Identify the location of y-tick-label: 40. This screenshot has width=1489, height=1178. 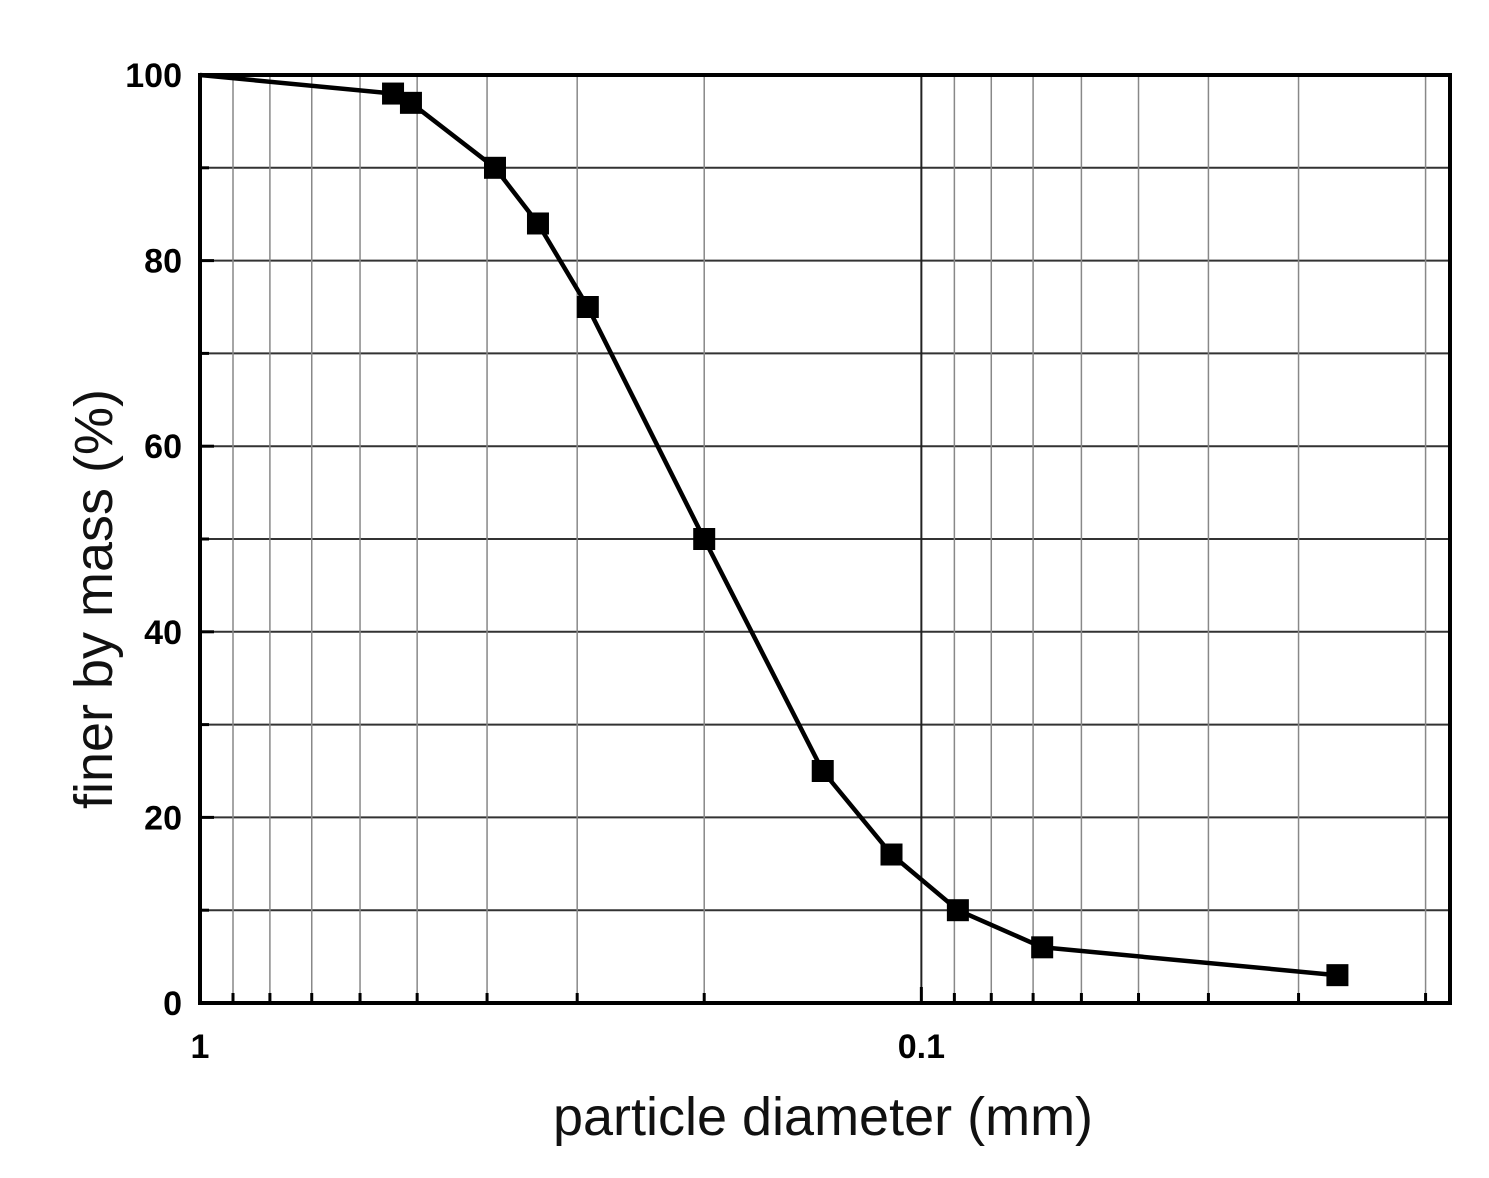
(163, 633).